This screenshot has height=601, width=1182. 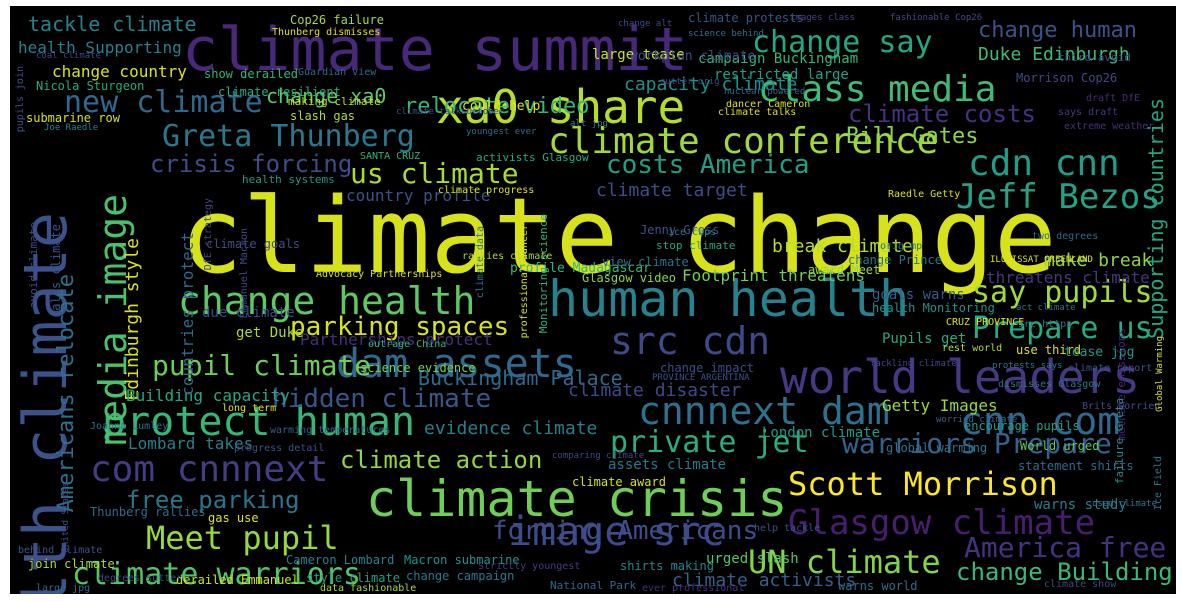 What do you see at coordinates (434, 173) in the screenshot?
I see `word: us climate` at bounding box center [434, 173].